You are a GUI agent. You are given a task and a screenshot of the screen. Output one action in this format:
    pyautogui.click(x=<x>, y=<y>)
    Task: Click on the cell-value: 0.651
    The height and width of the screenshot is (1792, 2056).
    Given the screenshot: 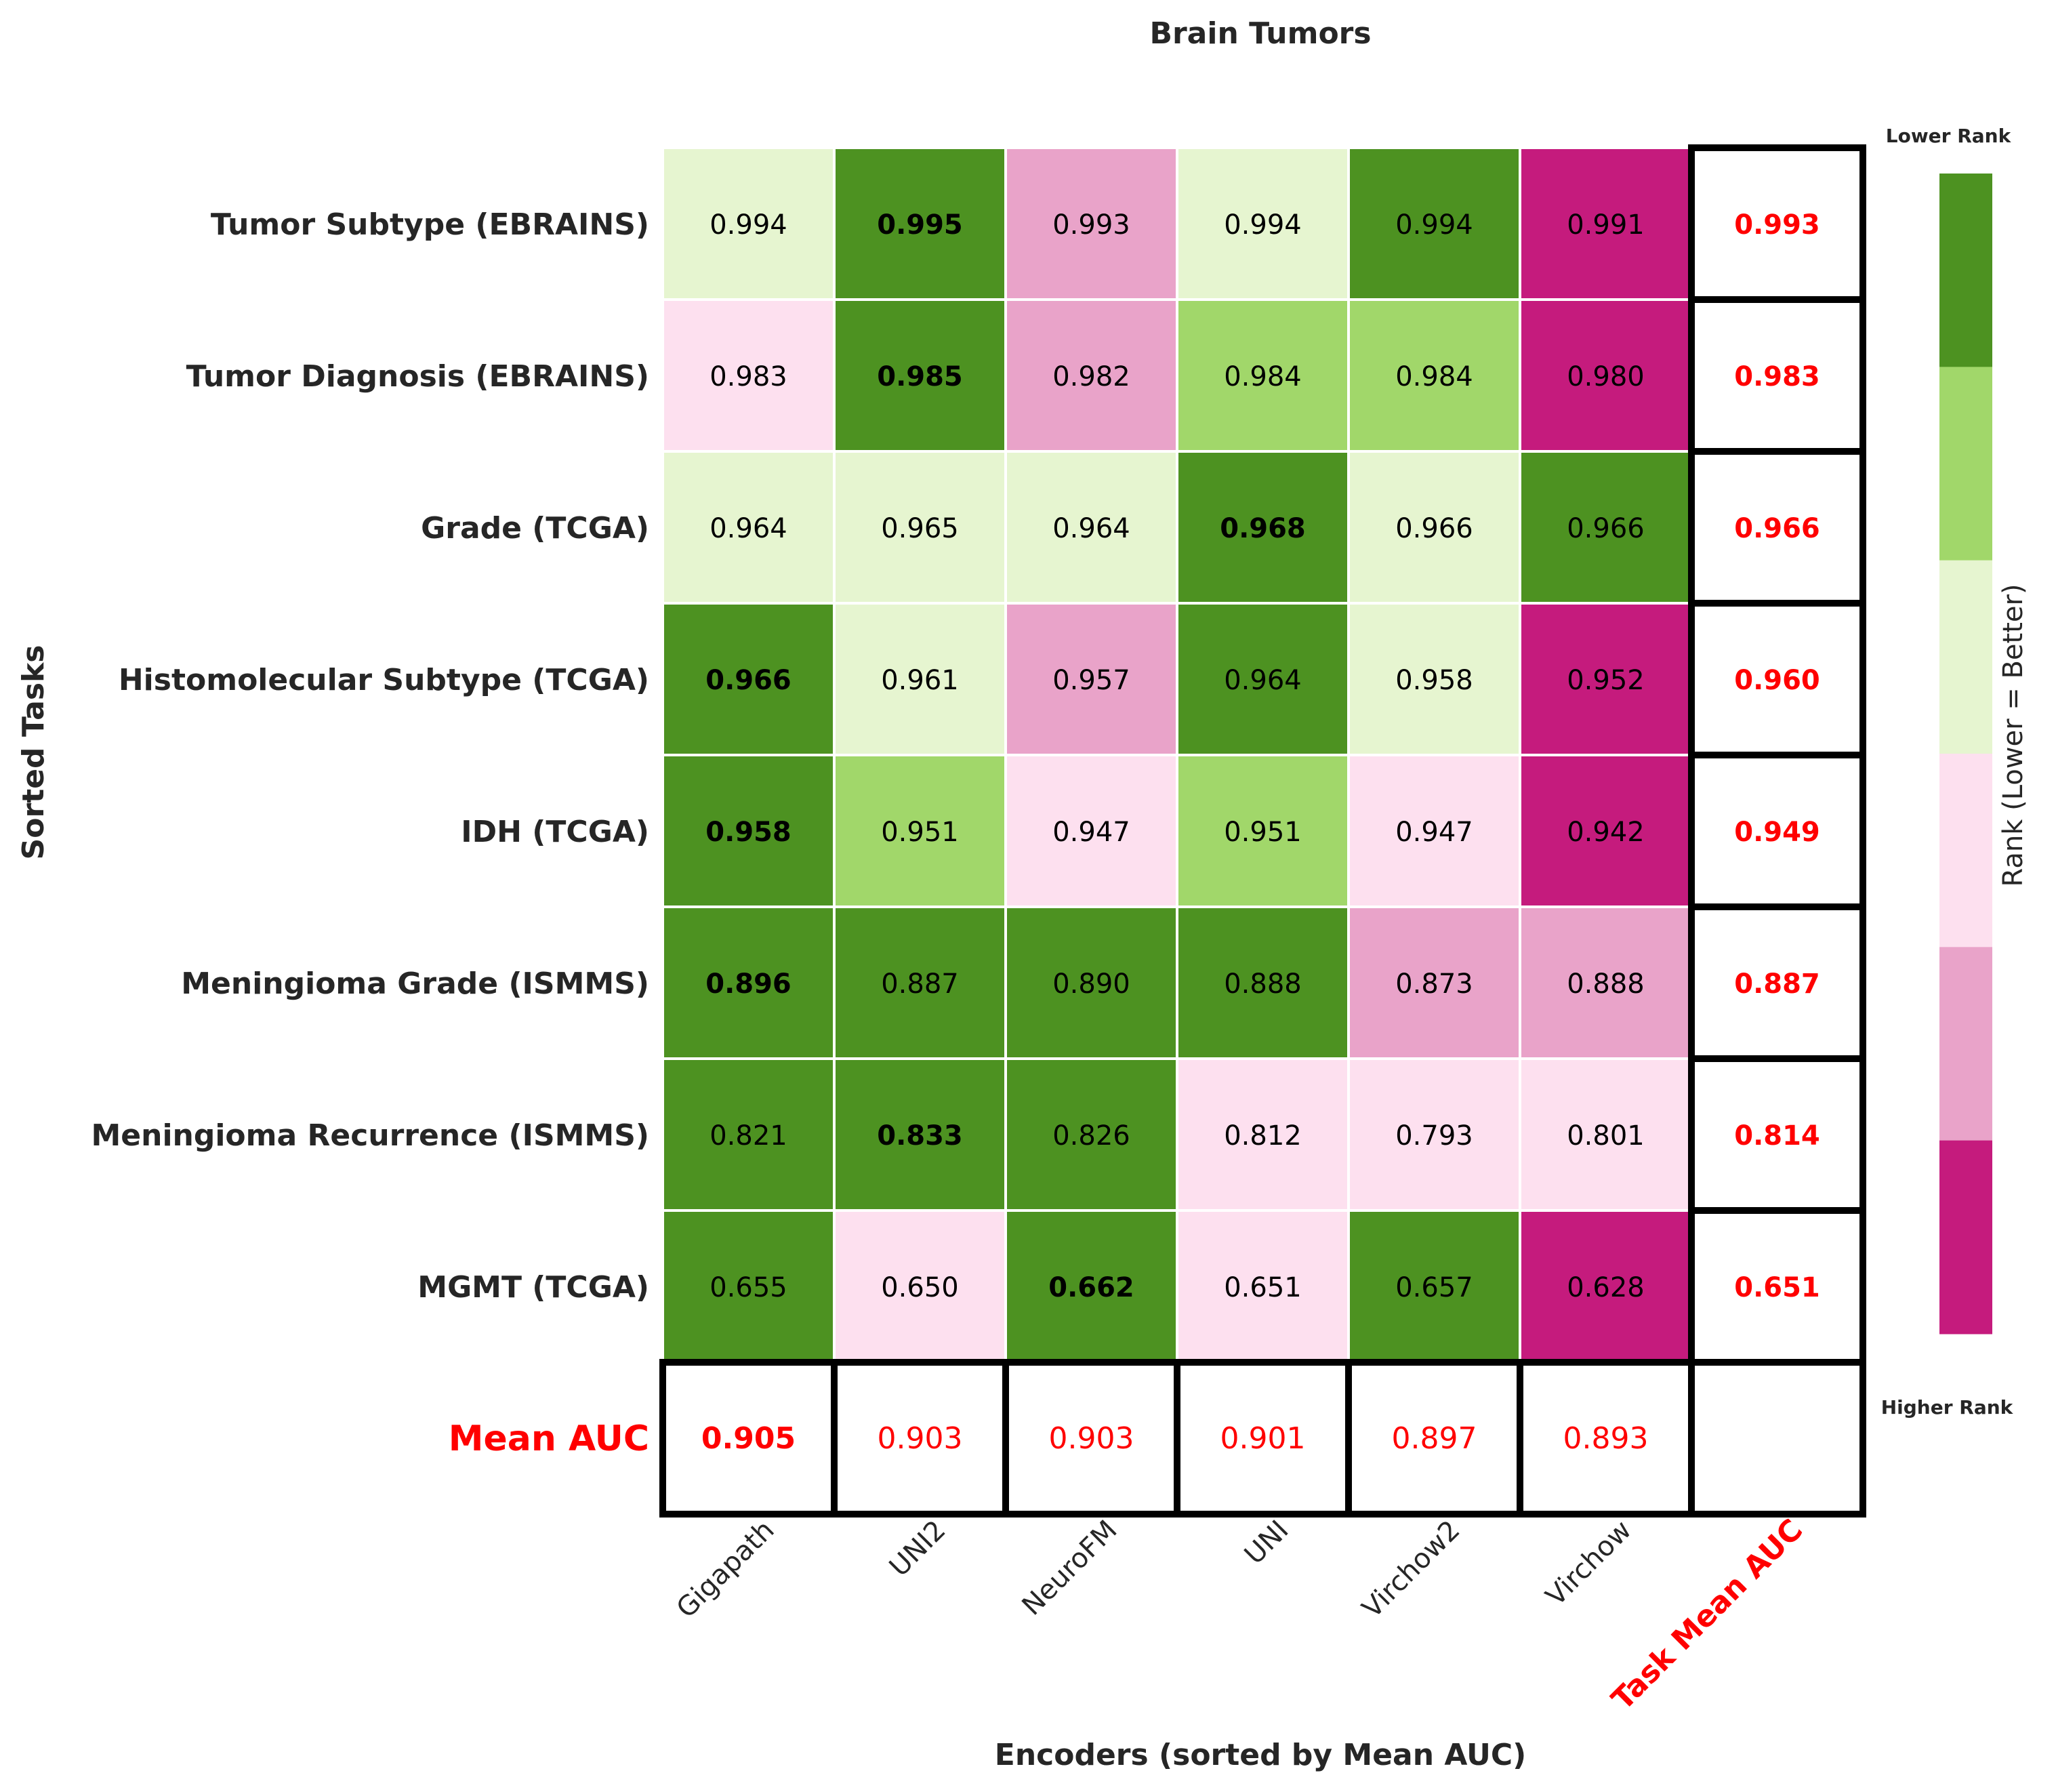 What is the action you would take?
    pyautogui.click(x=1263, y=1287)
    